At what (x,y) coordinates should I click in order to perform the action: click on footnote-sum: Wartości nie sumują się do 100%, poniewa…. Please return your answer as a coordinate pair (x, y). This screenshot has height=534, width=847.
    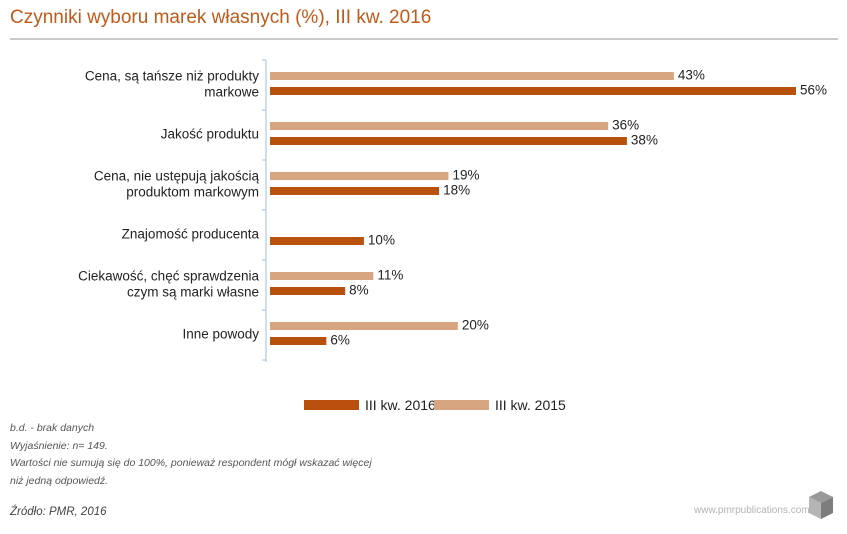
    Looking at the image, I should click on (191, 463).